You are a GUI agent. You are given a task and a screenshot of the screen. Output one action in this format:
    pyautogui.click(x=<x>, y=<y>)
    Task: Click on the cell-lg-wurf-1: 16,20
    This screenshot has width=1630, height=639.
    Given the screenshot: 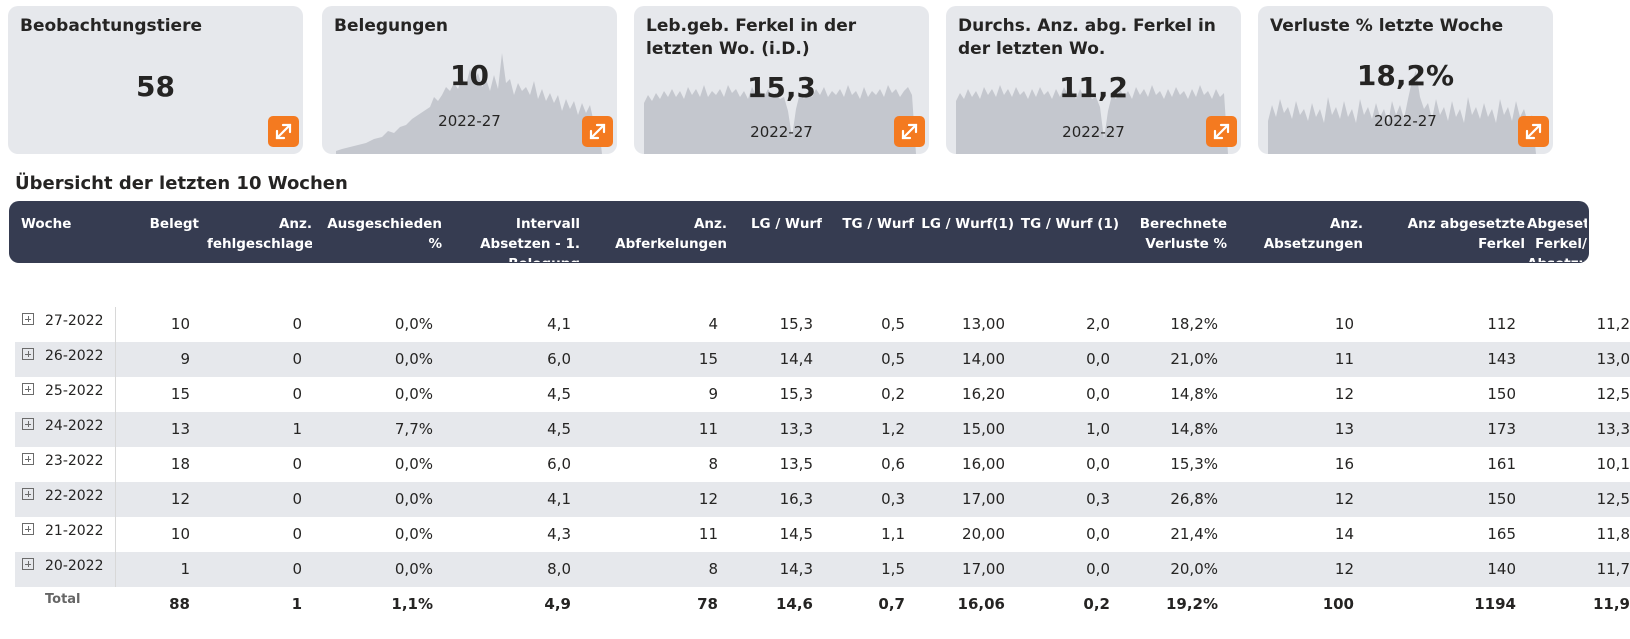 What is the action you would take?
    pyautogui.click(x=983, y=394)
    